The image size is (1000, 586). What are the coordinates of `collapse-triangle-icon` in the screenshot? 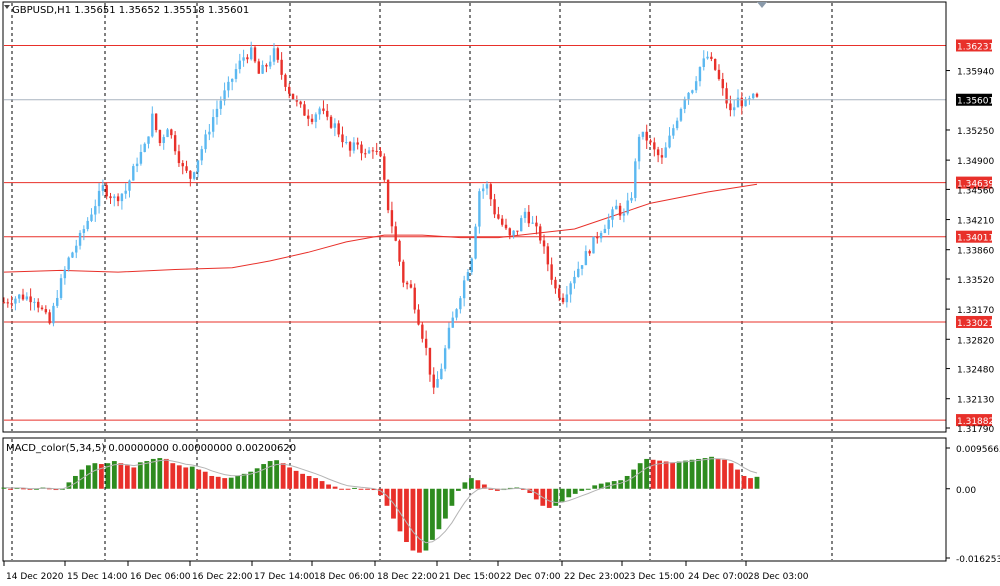 It's located at (7, 7).